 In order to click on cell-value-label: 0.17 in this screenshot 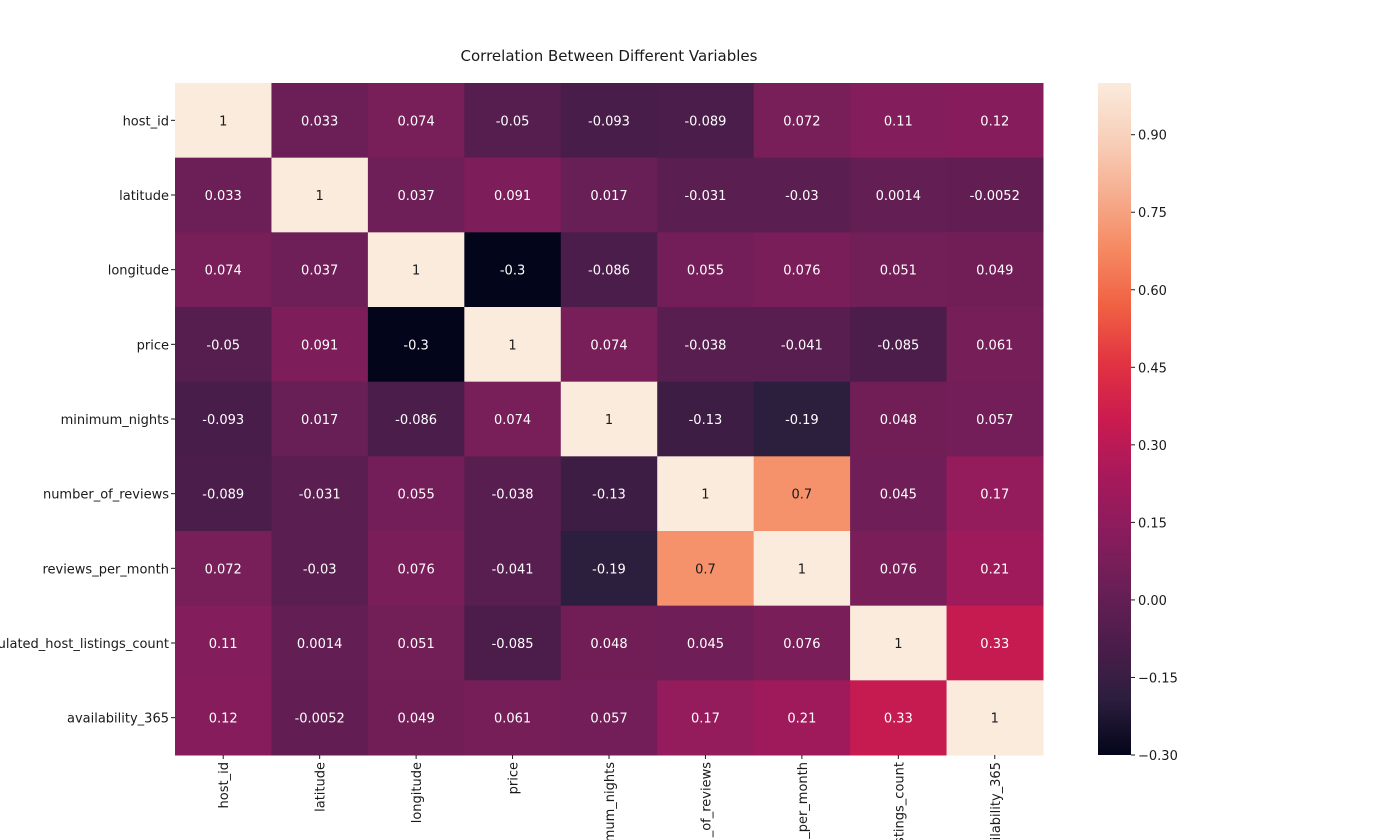, I will do `click(705, 719)`.